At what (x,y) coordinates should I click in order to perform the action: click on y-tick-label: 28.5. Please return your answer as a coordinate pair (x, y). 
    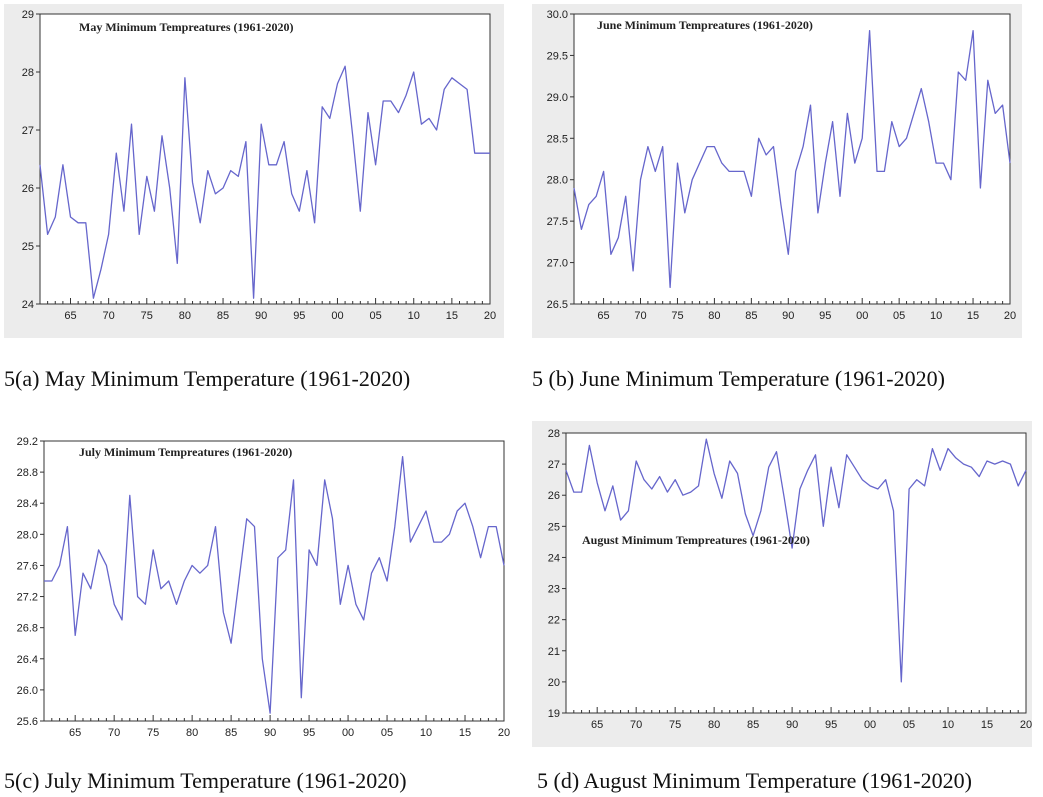
    Looking at the image, I should click on (557, 139).